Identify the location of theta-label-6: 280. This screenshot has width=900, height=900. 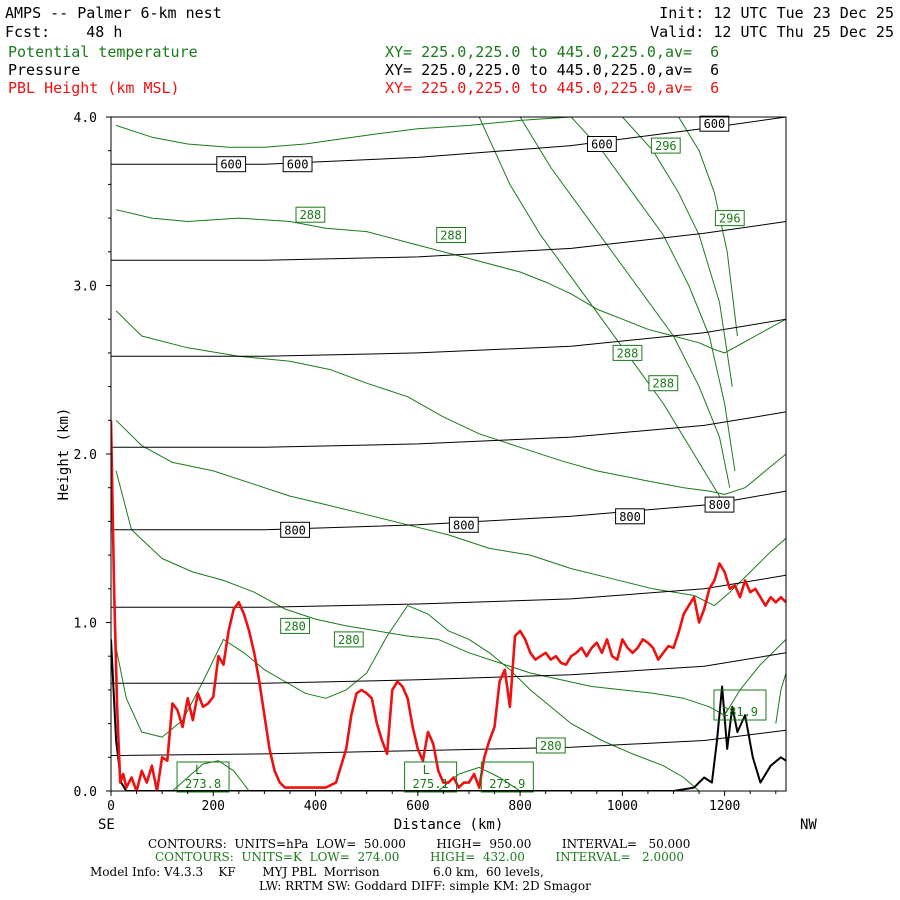
(295, 626).